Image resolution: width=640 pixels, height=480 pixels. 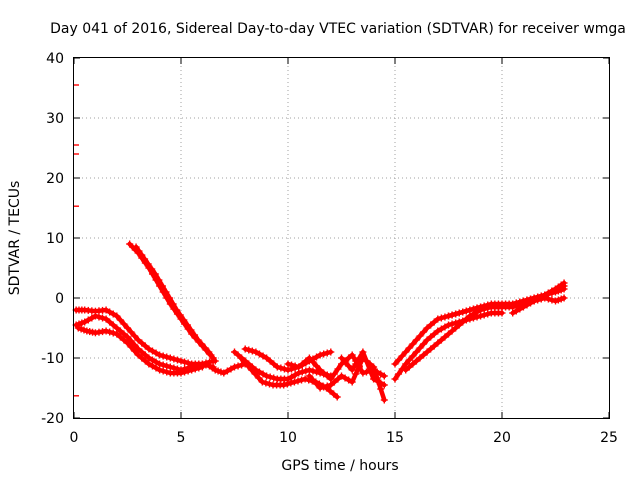 I want to click on y-tick-label: 20, so click(x=55, y=179).